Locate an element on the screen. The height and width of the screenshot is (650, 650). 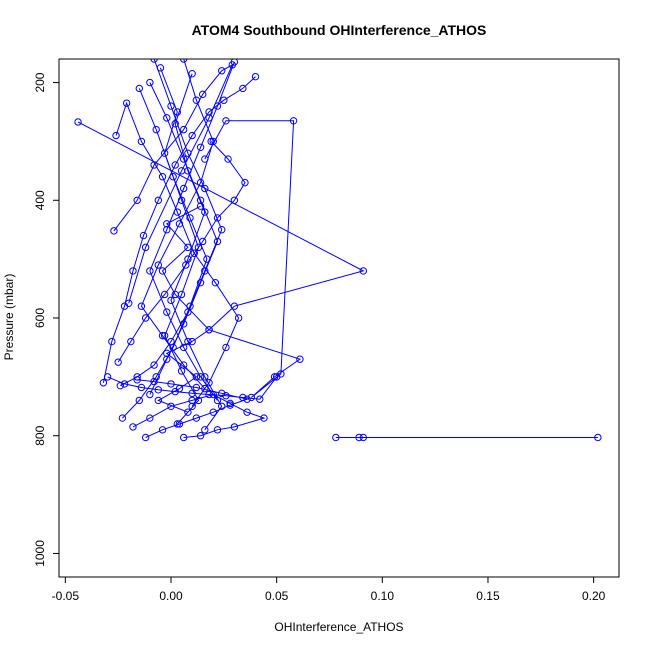
y-tick-label: 1000 is located at coordinates (40, 553).